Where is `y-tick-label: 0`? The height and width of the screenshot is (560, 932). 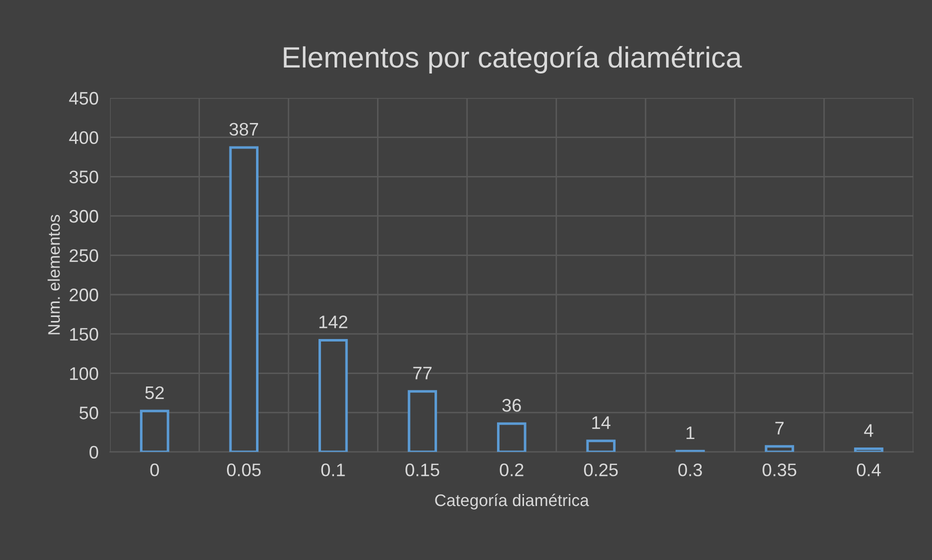
y-tick-label: 0 is located at coordinates (94, 452).